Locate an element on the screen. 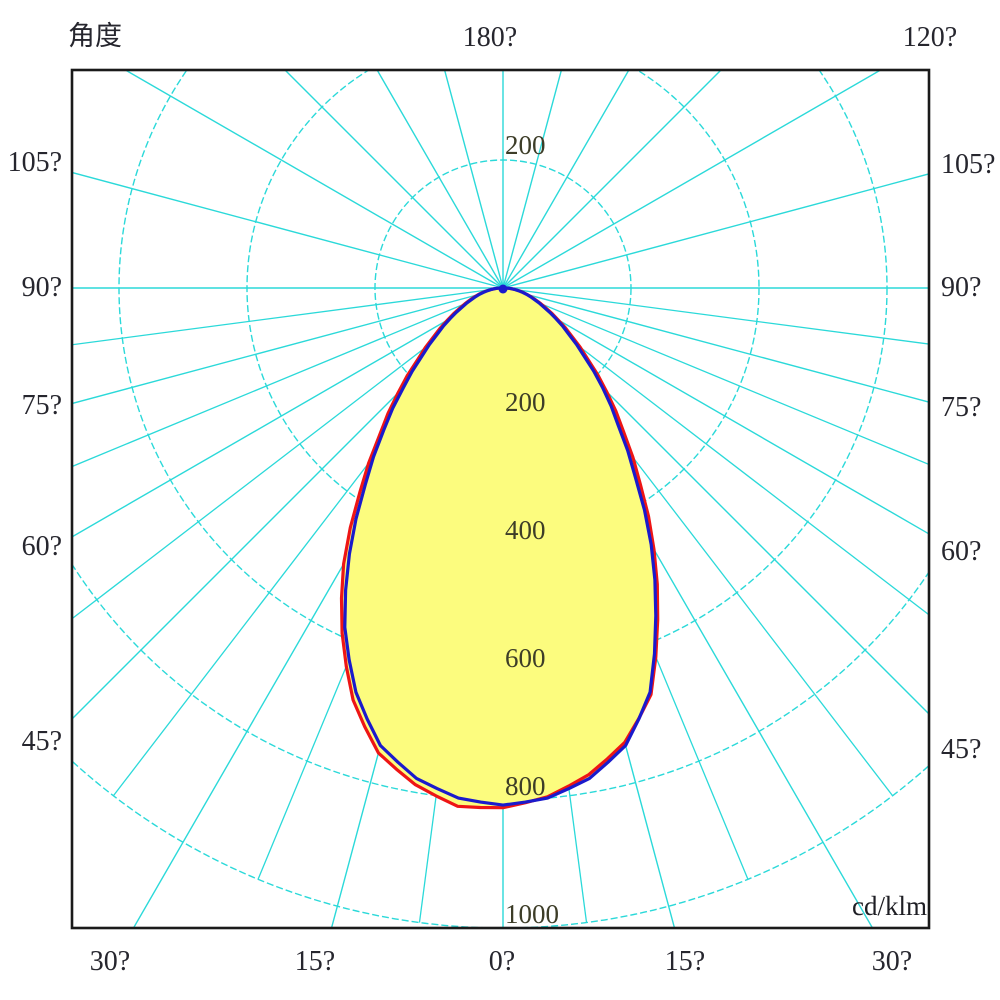  angle-label-right: 45? is located at coordinates (961, 749).